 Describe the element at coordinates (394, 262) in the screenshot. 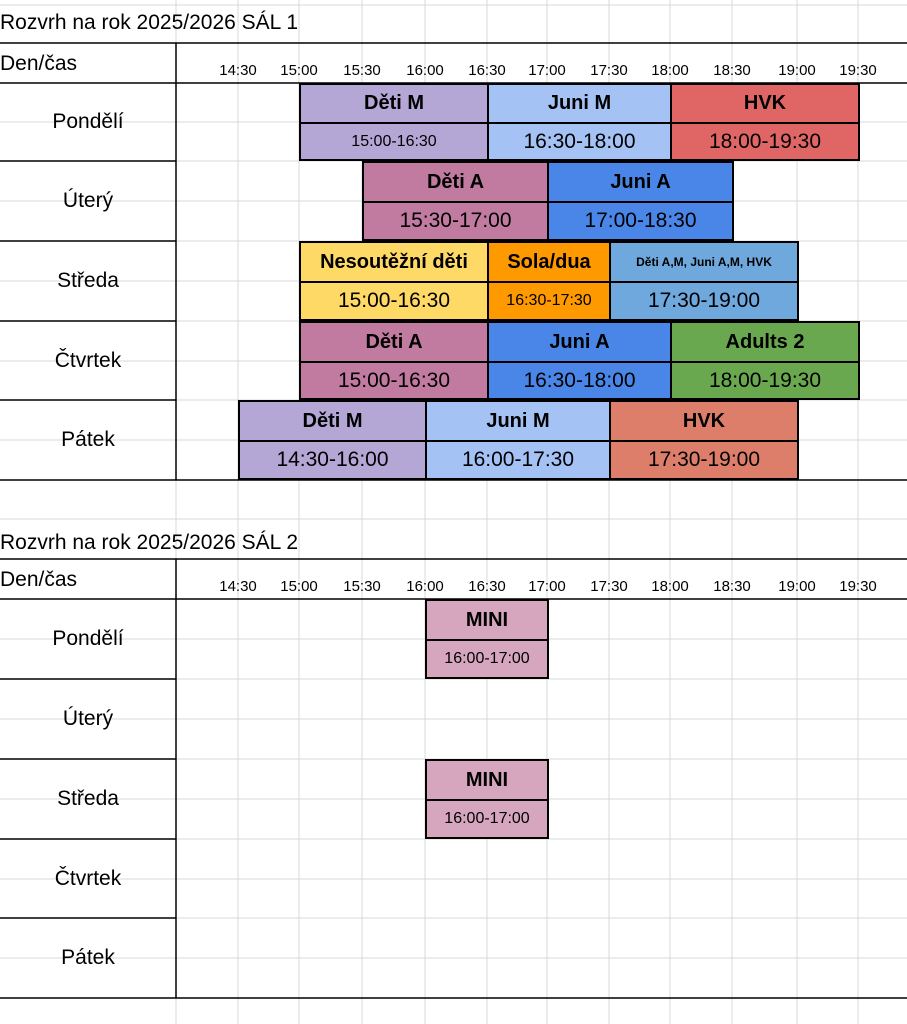

I see `class-name-cell: Nesoutěžní děti` at that location.